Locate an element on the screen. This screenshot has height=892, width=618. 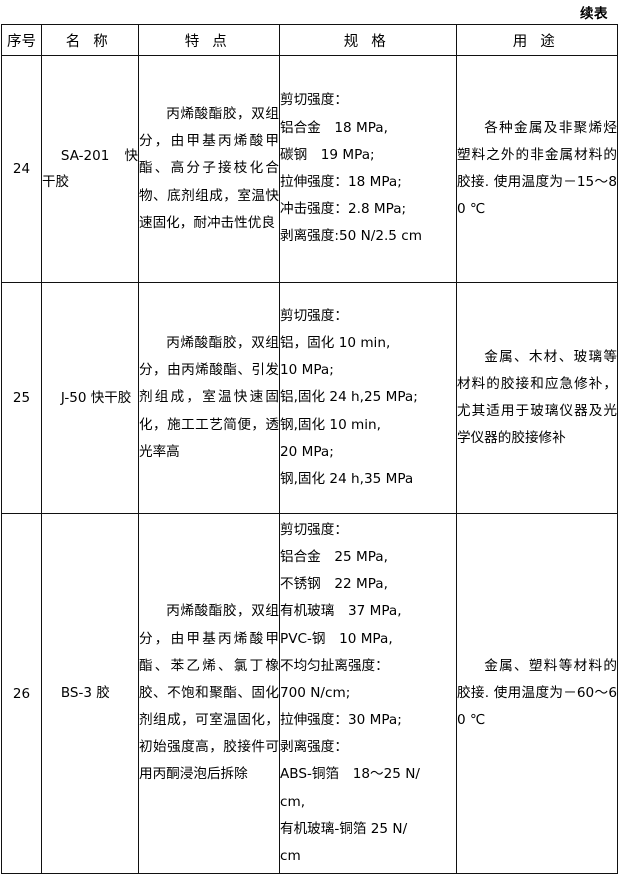
cell-sequence: 24 is located at coordinates (21, 169).